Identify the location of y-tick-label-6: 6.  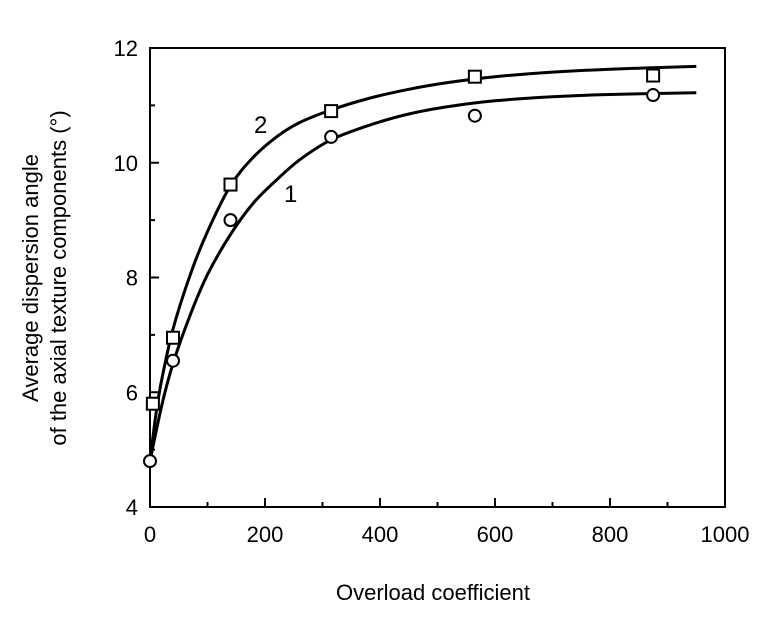
(132, 392).